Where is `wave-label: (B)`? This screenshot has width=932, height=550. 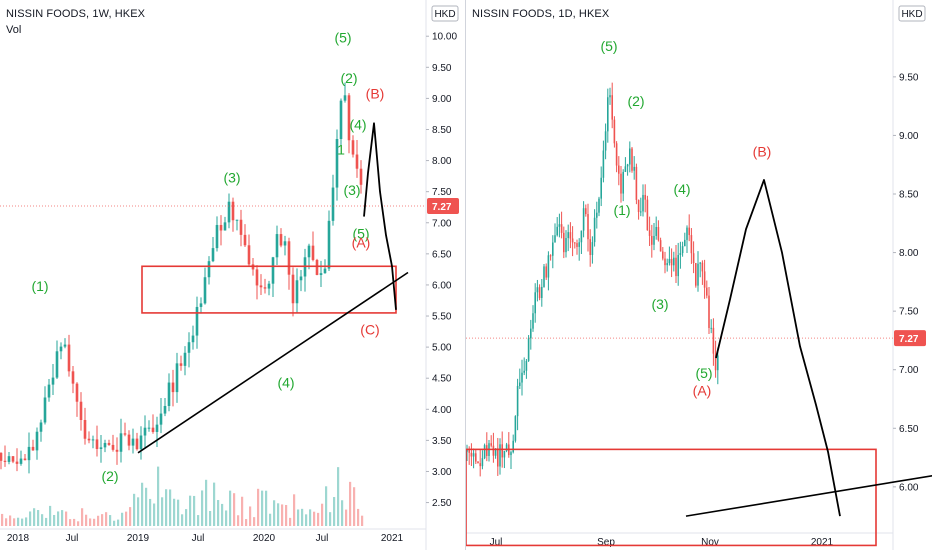
wave-label: (B) is located at coordinates (375, 93).